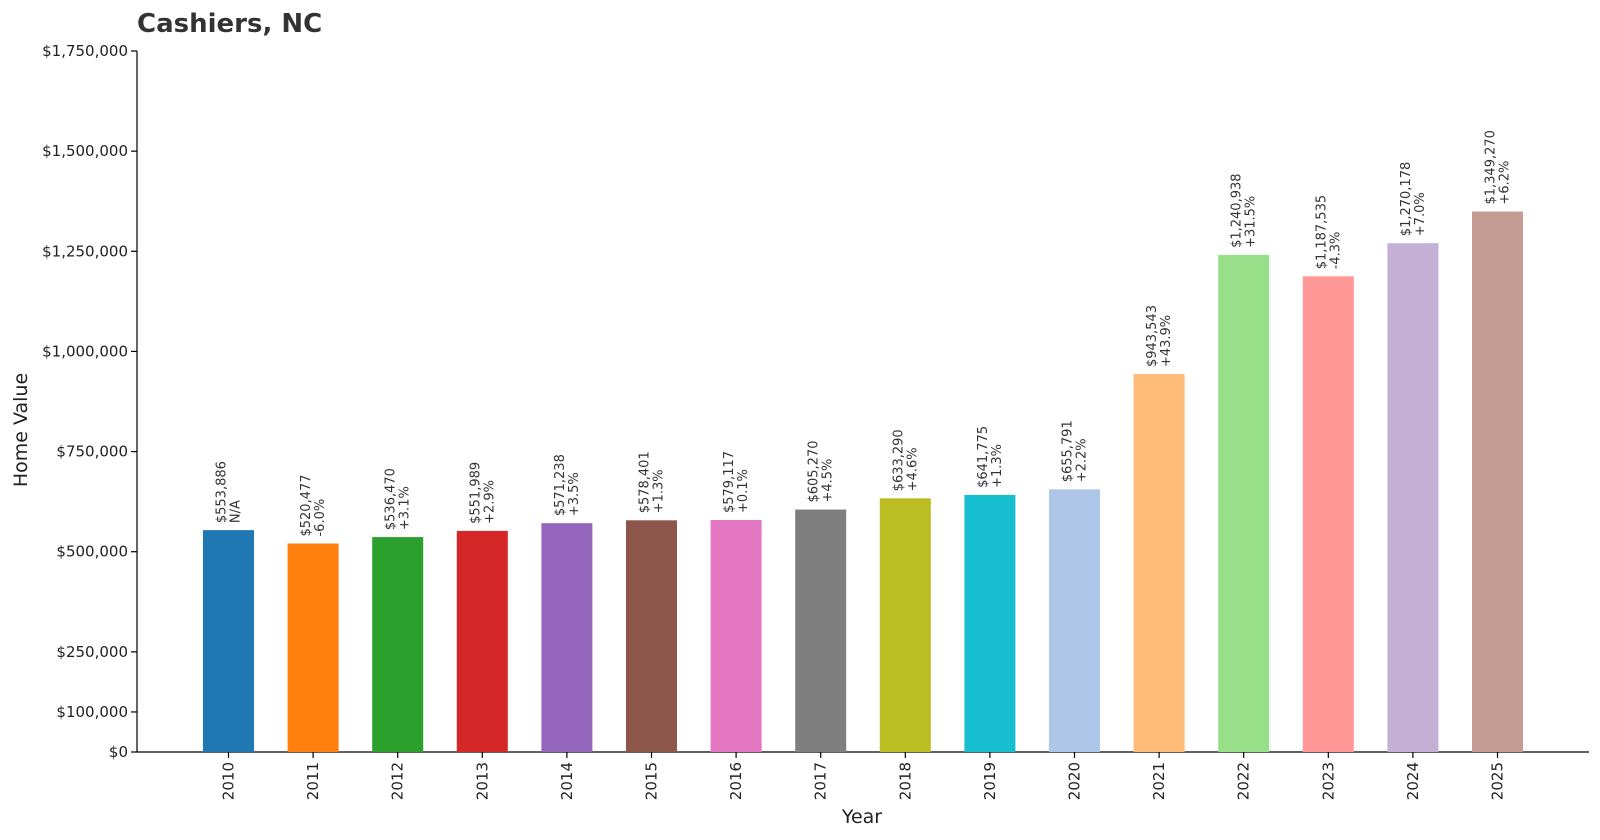 Image resolution: width=1600 pixels, height=840 pixels. What do you see at coordinates (1082, 460) in the screenshot?
I see `bar-change-label: +2.2%` at bounding box center [1082, 460].